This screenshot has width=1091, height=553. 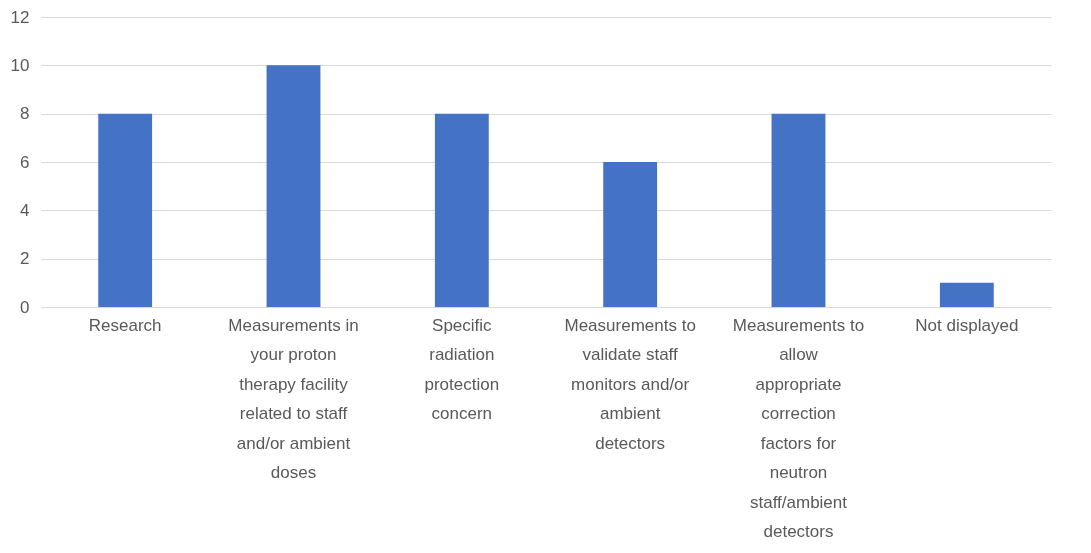 What do you see at coordinates (798, 428) in the screenshot?
I see `x-tick-label: Measurements to allow appropriate correction factors for neutron staff/ambient detectors` at bounding box center [798, 428].